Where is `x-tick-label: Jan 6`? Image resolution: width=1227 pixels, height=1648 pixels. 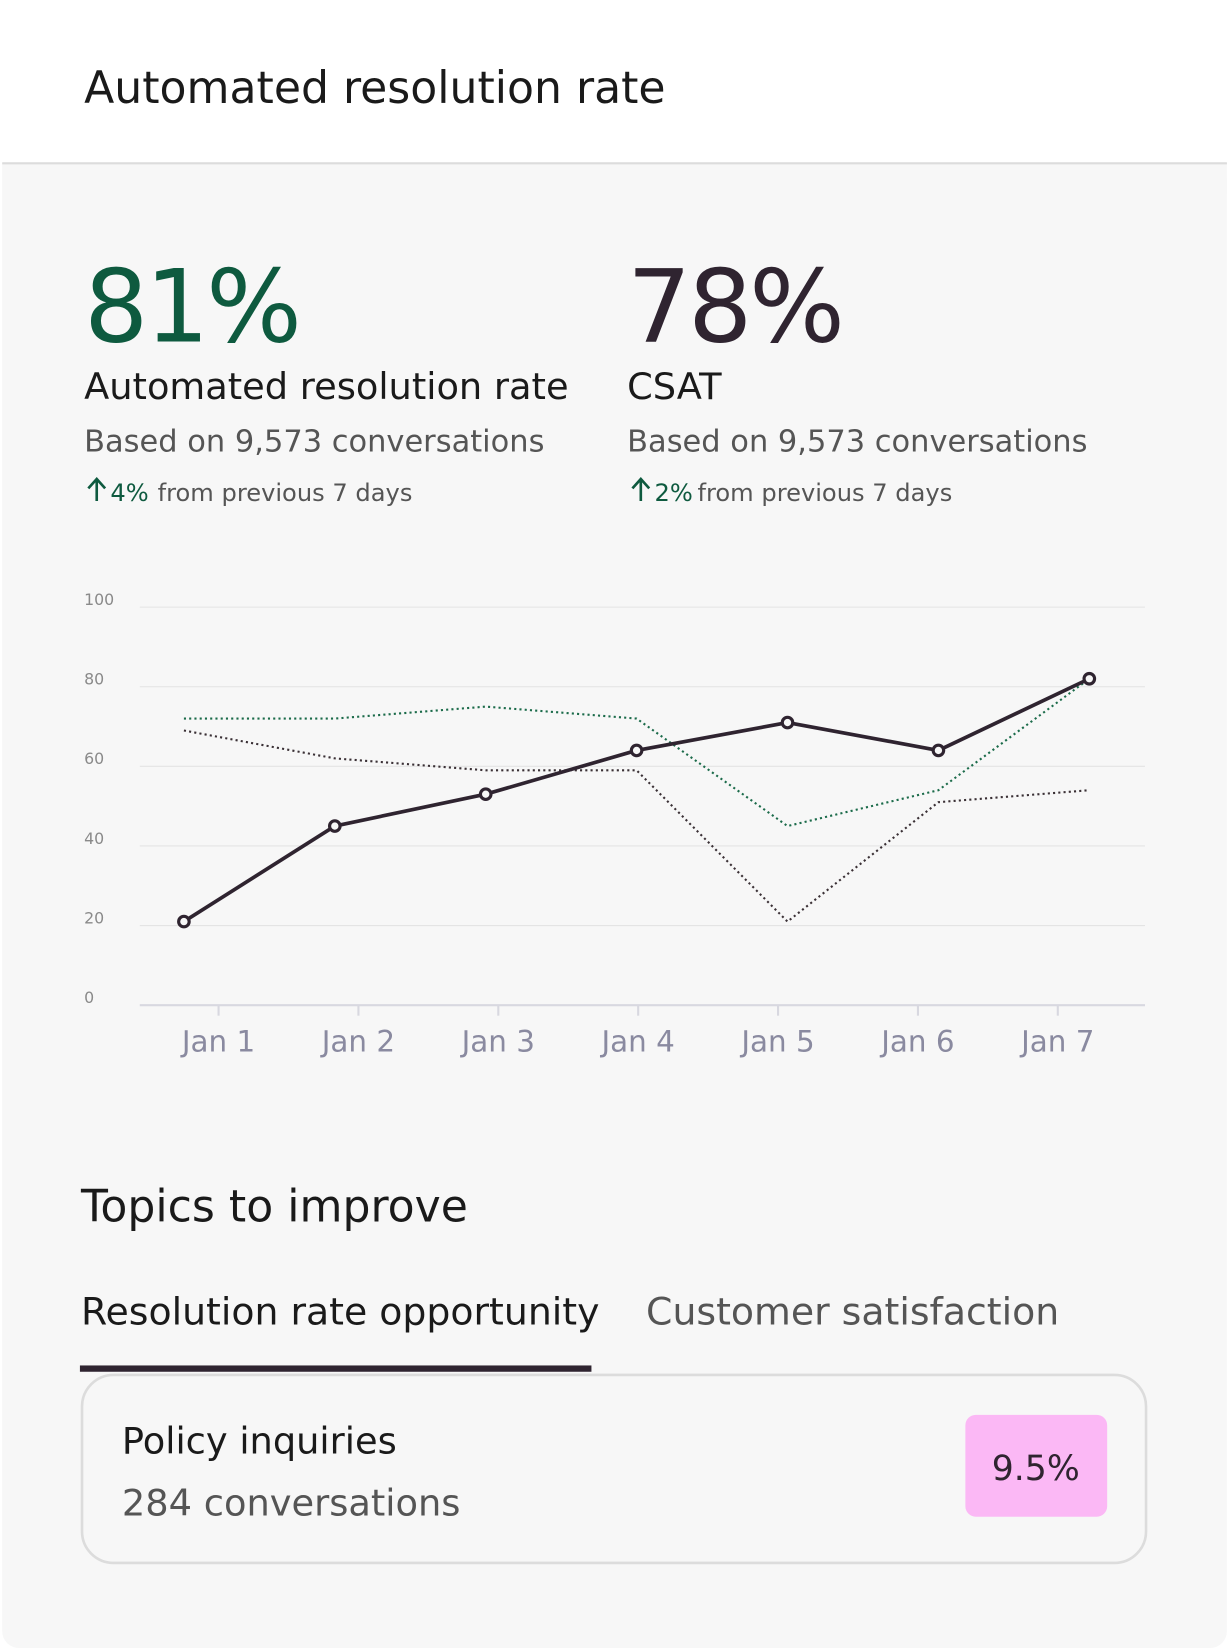
x-tick-label: Jan 6 is located at coordinates (916, 1041).